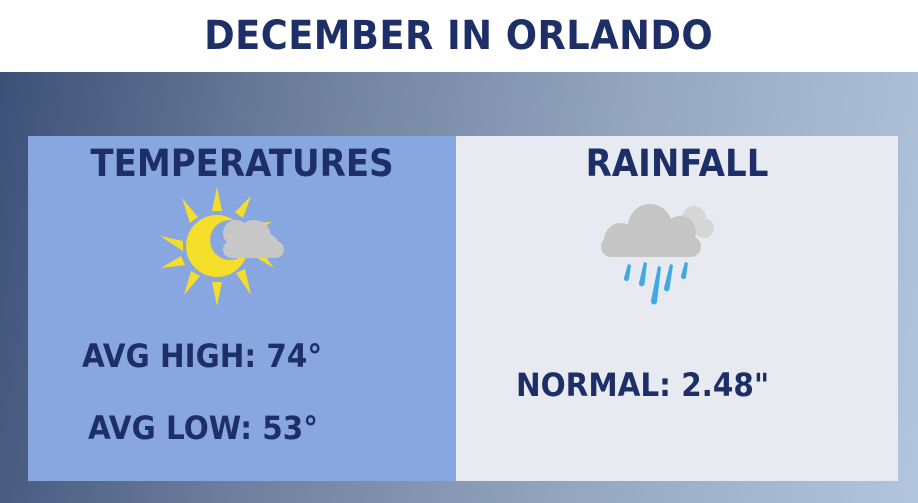 This screenshot has width=918, height=503. I want to click on header: DECEMBER IN ORLANDO, so click(459, 36).